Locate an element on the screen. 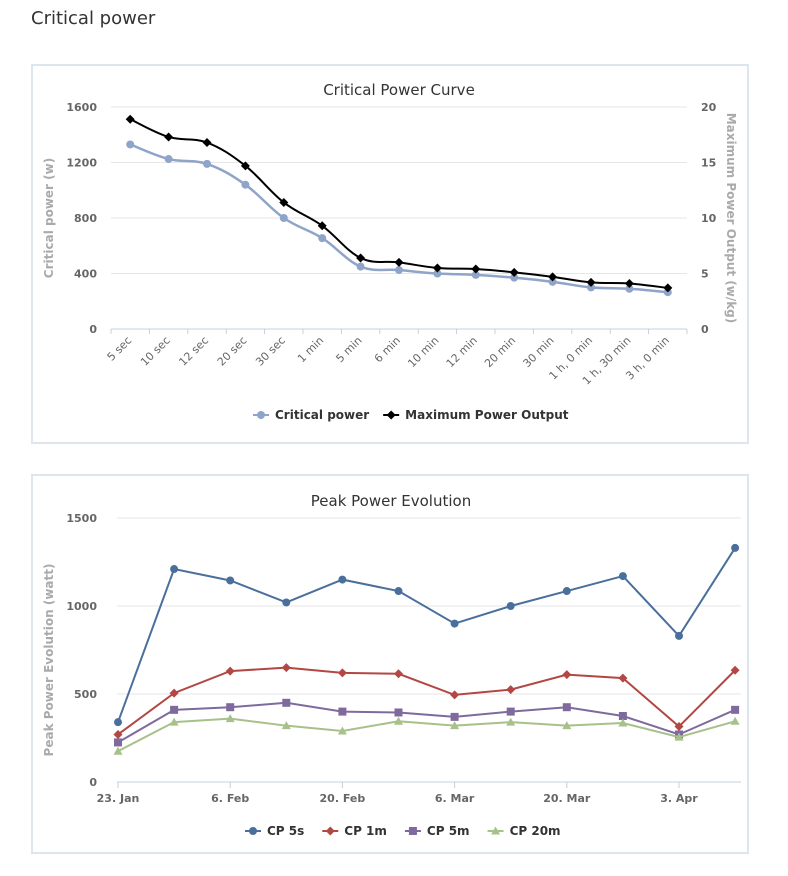 This screenshot has width=788, height=876. x-tick-label: 20. Mar is located at coordinates (567, 798).